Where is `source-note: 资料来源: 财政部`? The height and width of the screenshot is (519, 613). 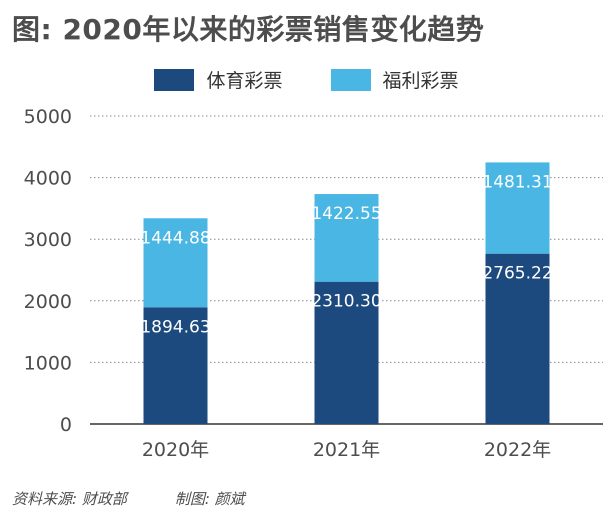
source-note: 资料来源: 财政部 is located at coordinates (69, 499).